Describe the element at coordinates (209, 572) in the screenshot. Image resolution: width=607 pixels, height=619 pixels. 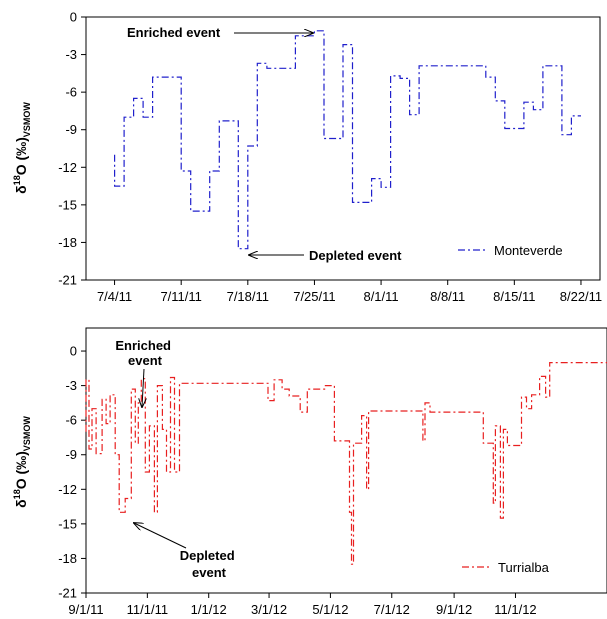
I see `annotation-depleted-event-line2: event` at that location.